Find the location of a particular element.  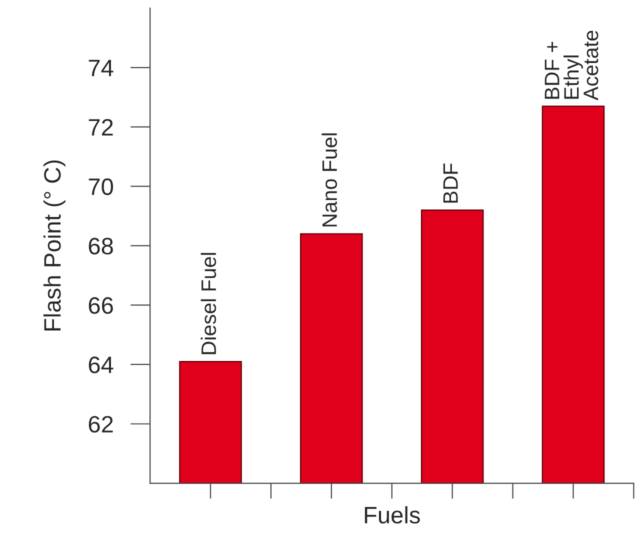

x-axis-title: Fuels is located at coordinates (392, 515).